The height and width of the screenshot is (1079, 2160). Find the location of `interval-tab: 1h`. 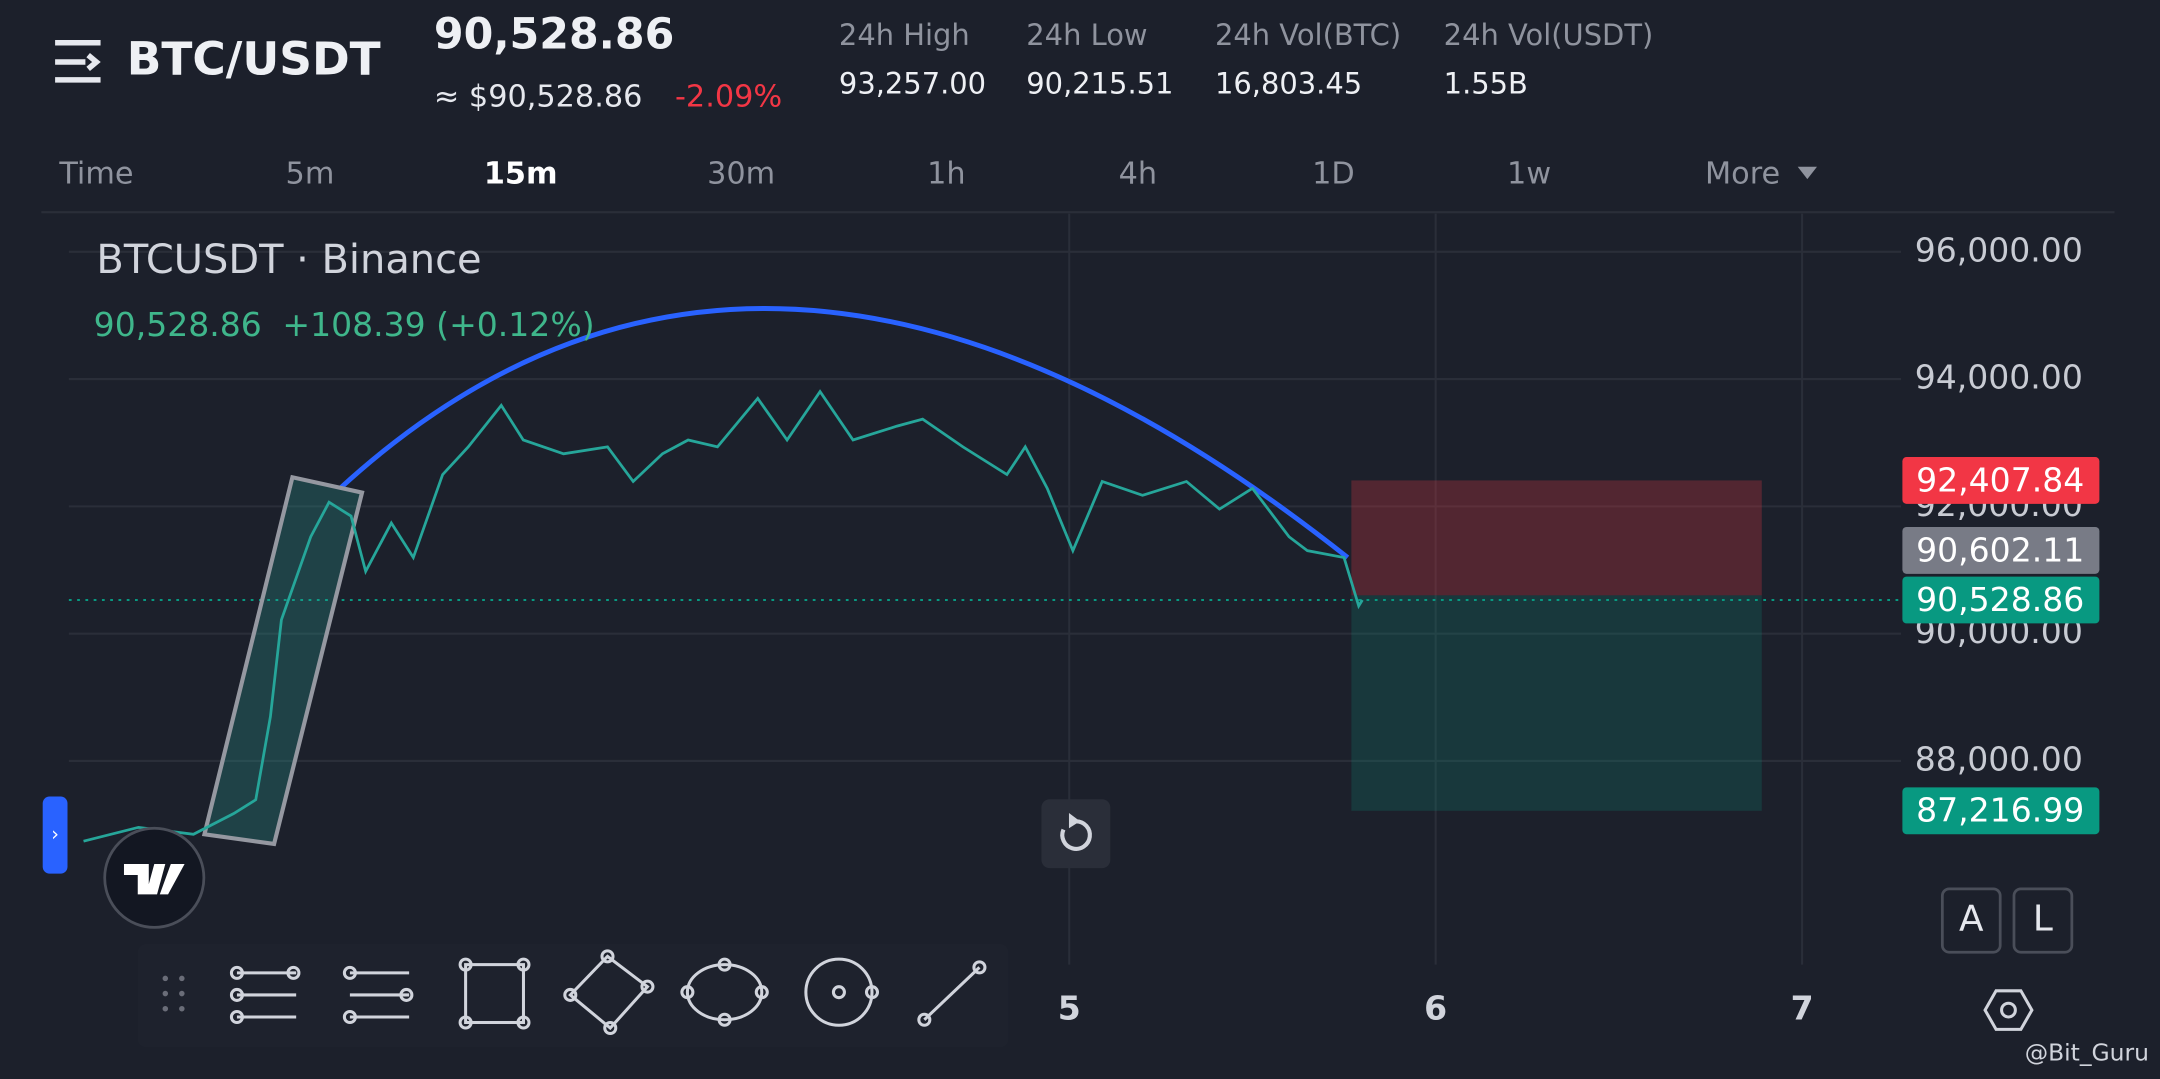

interval-tab: 1h is located at coordinates (946, 174).